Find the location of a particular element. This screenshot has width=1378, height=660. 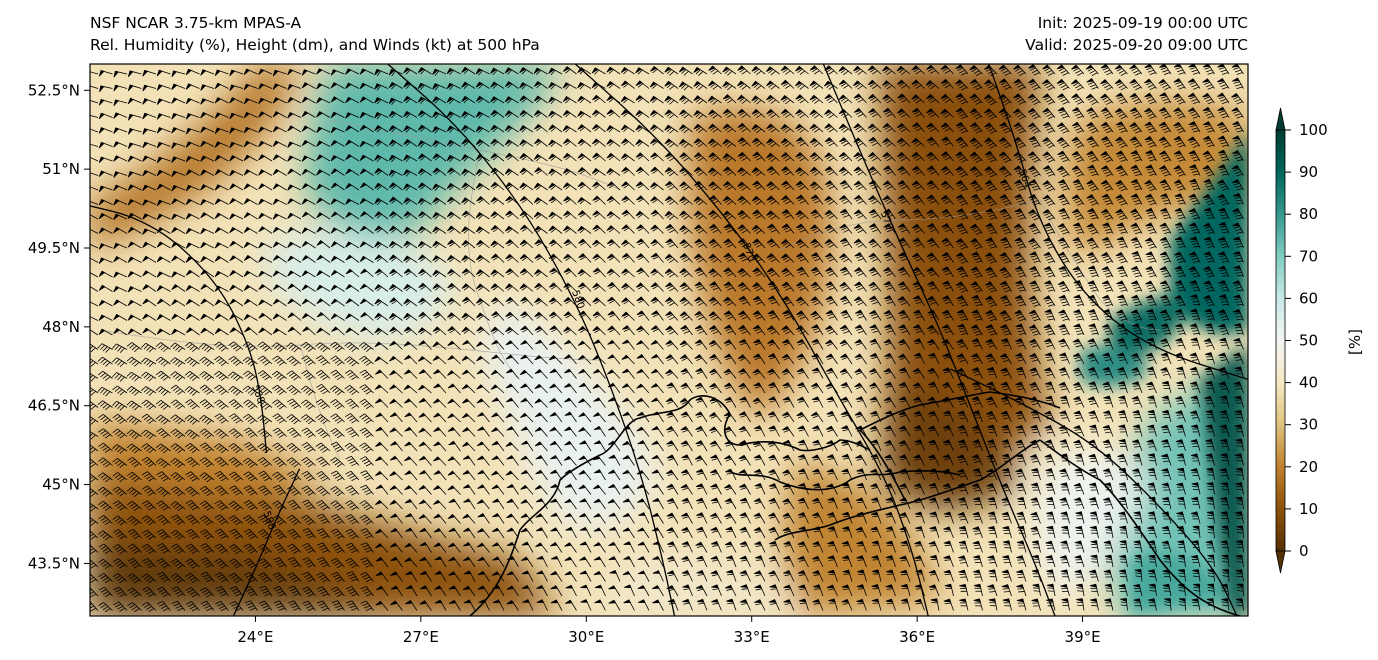

lon-tick-label: 24°E is located at coordinates (255, 637).